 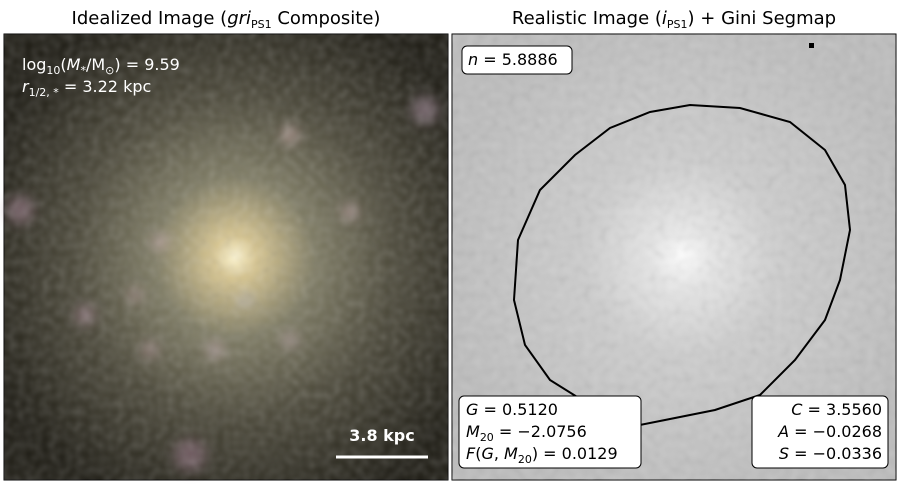 I want to click on f-value-part: (, so click(x=478, y=453).